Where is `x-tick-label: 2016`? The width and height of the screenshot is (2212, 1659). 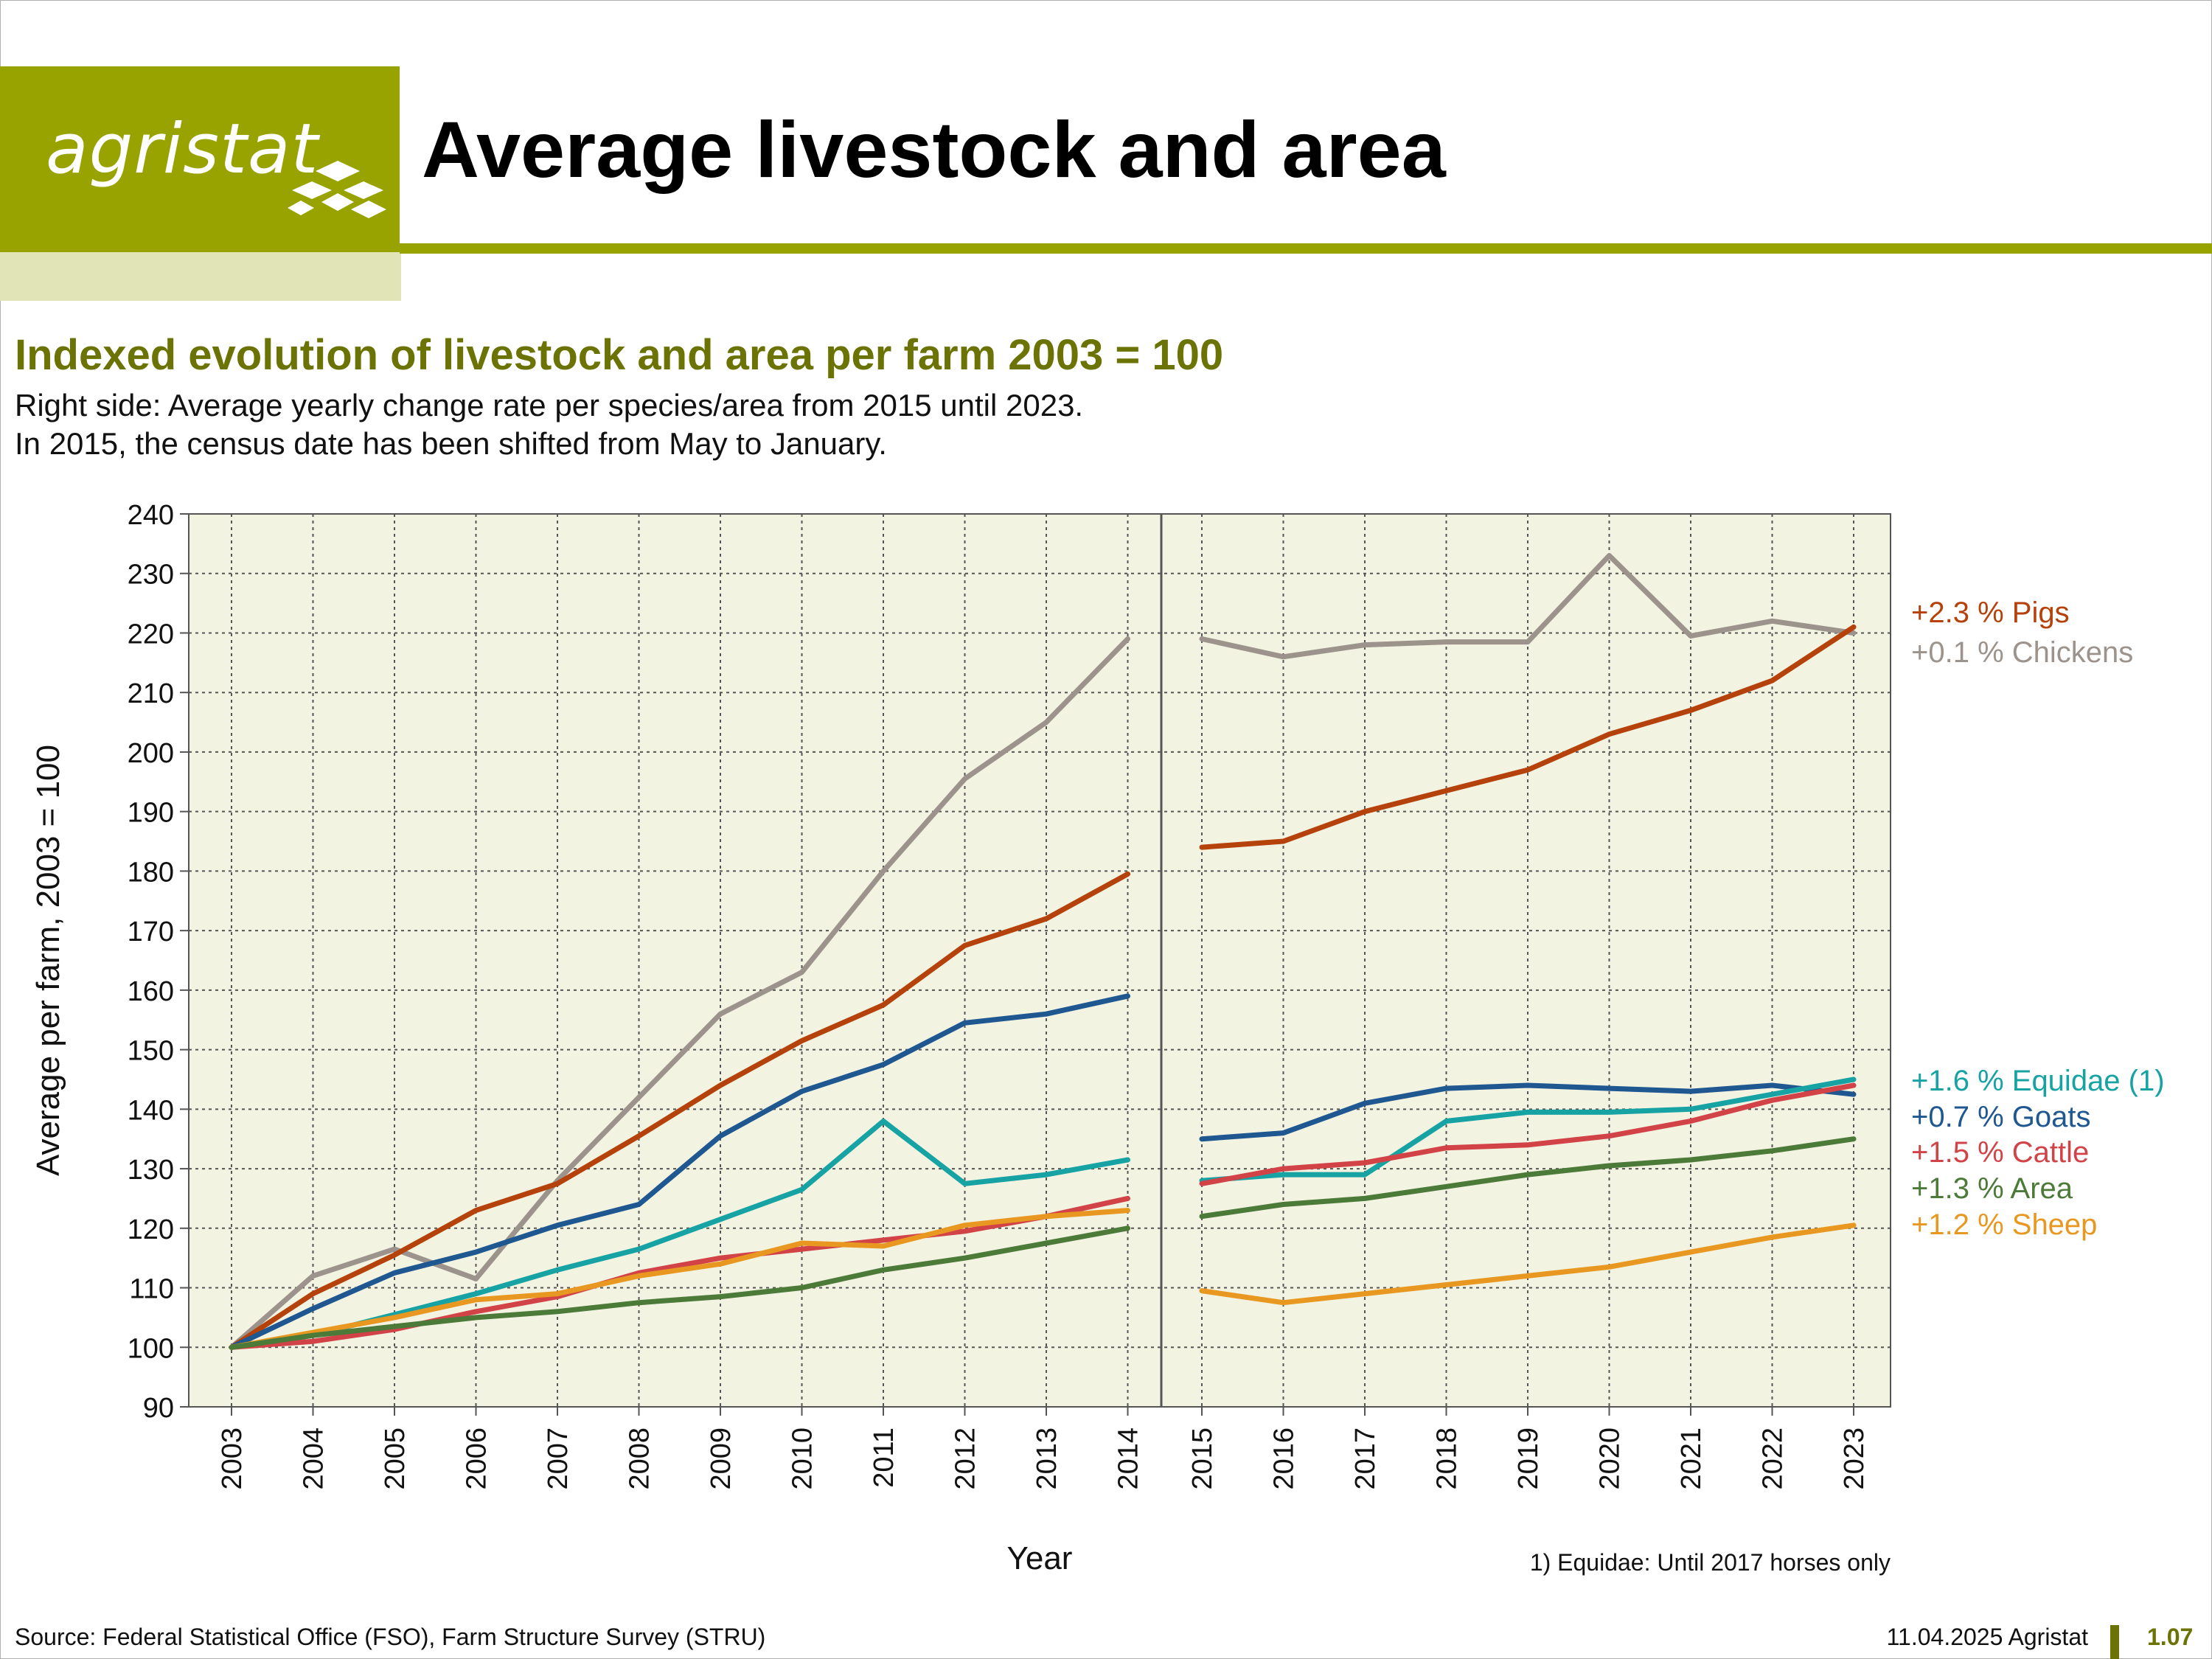
x-tick-label: 2016 is located at coordinates (1284, 1458).